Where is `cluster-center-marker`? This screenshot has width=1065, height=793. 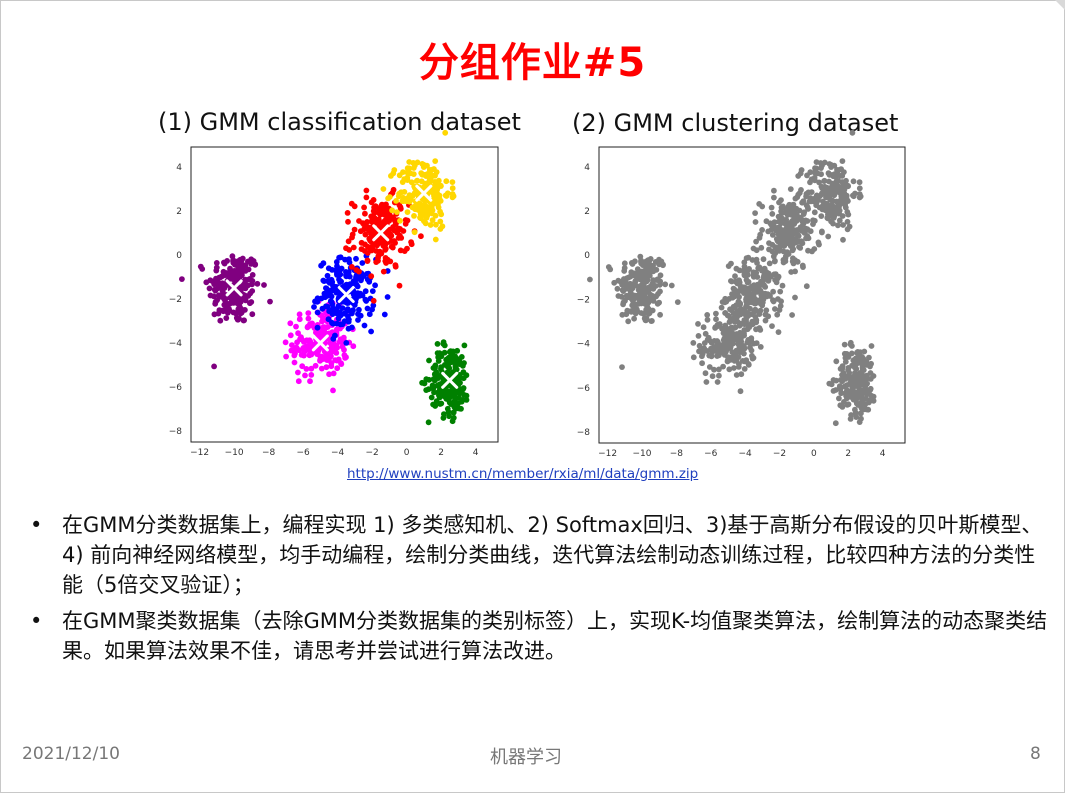
cluster-center-marker is located at coordinates (450, 380).